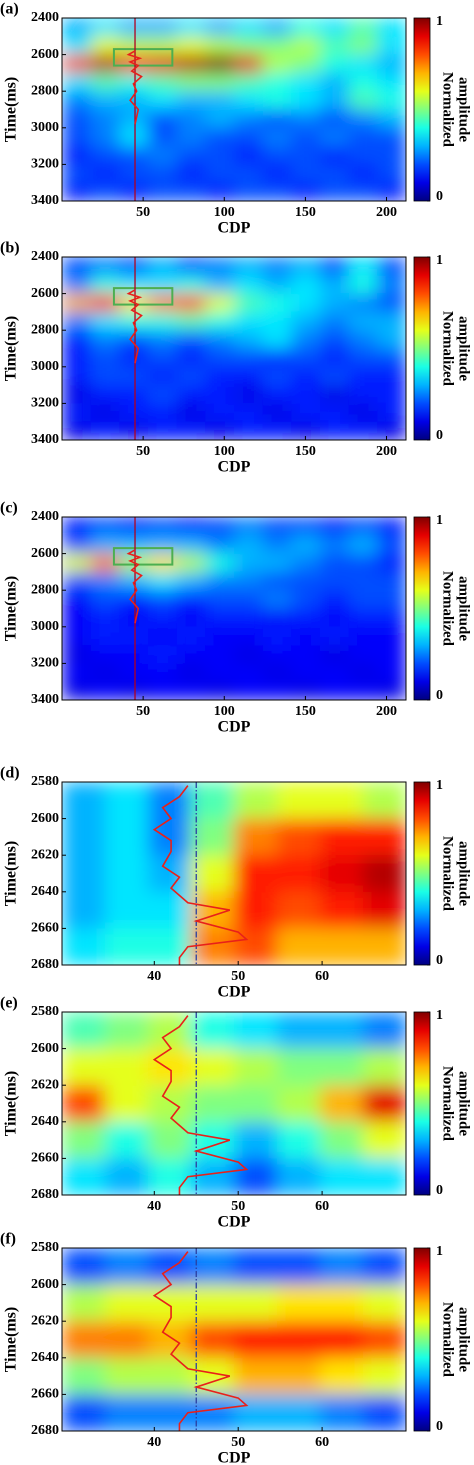 Image resolution: width=474 pixels, height=1465 pixels. Describe the element at coordinates (45, 1247) in the screenshot. I see `y-tick-label: 2580` at that location.